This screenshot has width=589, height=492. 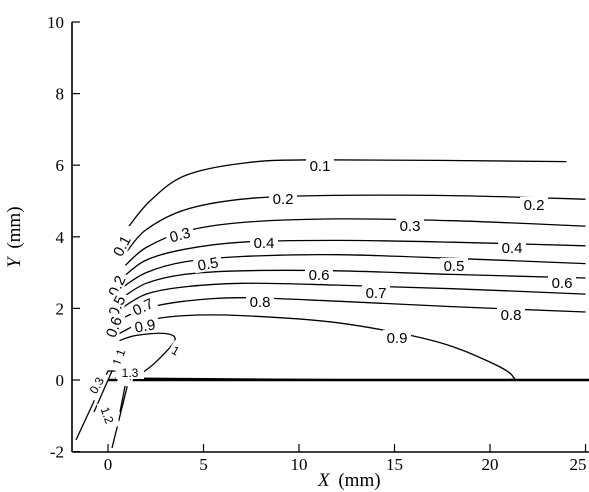 What do you see at coordinates (55, 22) in the screenshot?
I see `y-tick-label: 10` at bounding box center [55, 22].